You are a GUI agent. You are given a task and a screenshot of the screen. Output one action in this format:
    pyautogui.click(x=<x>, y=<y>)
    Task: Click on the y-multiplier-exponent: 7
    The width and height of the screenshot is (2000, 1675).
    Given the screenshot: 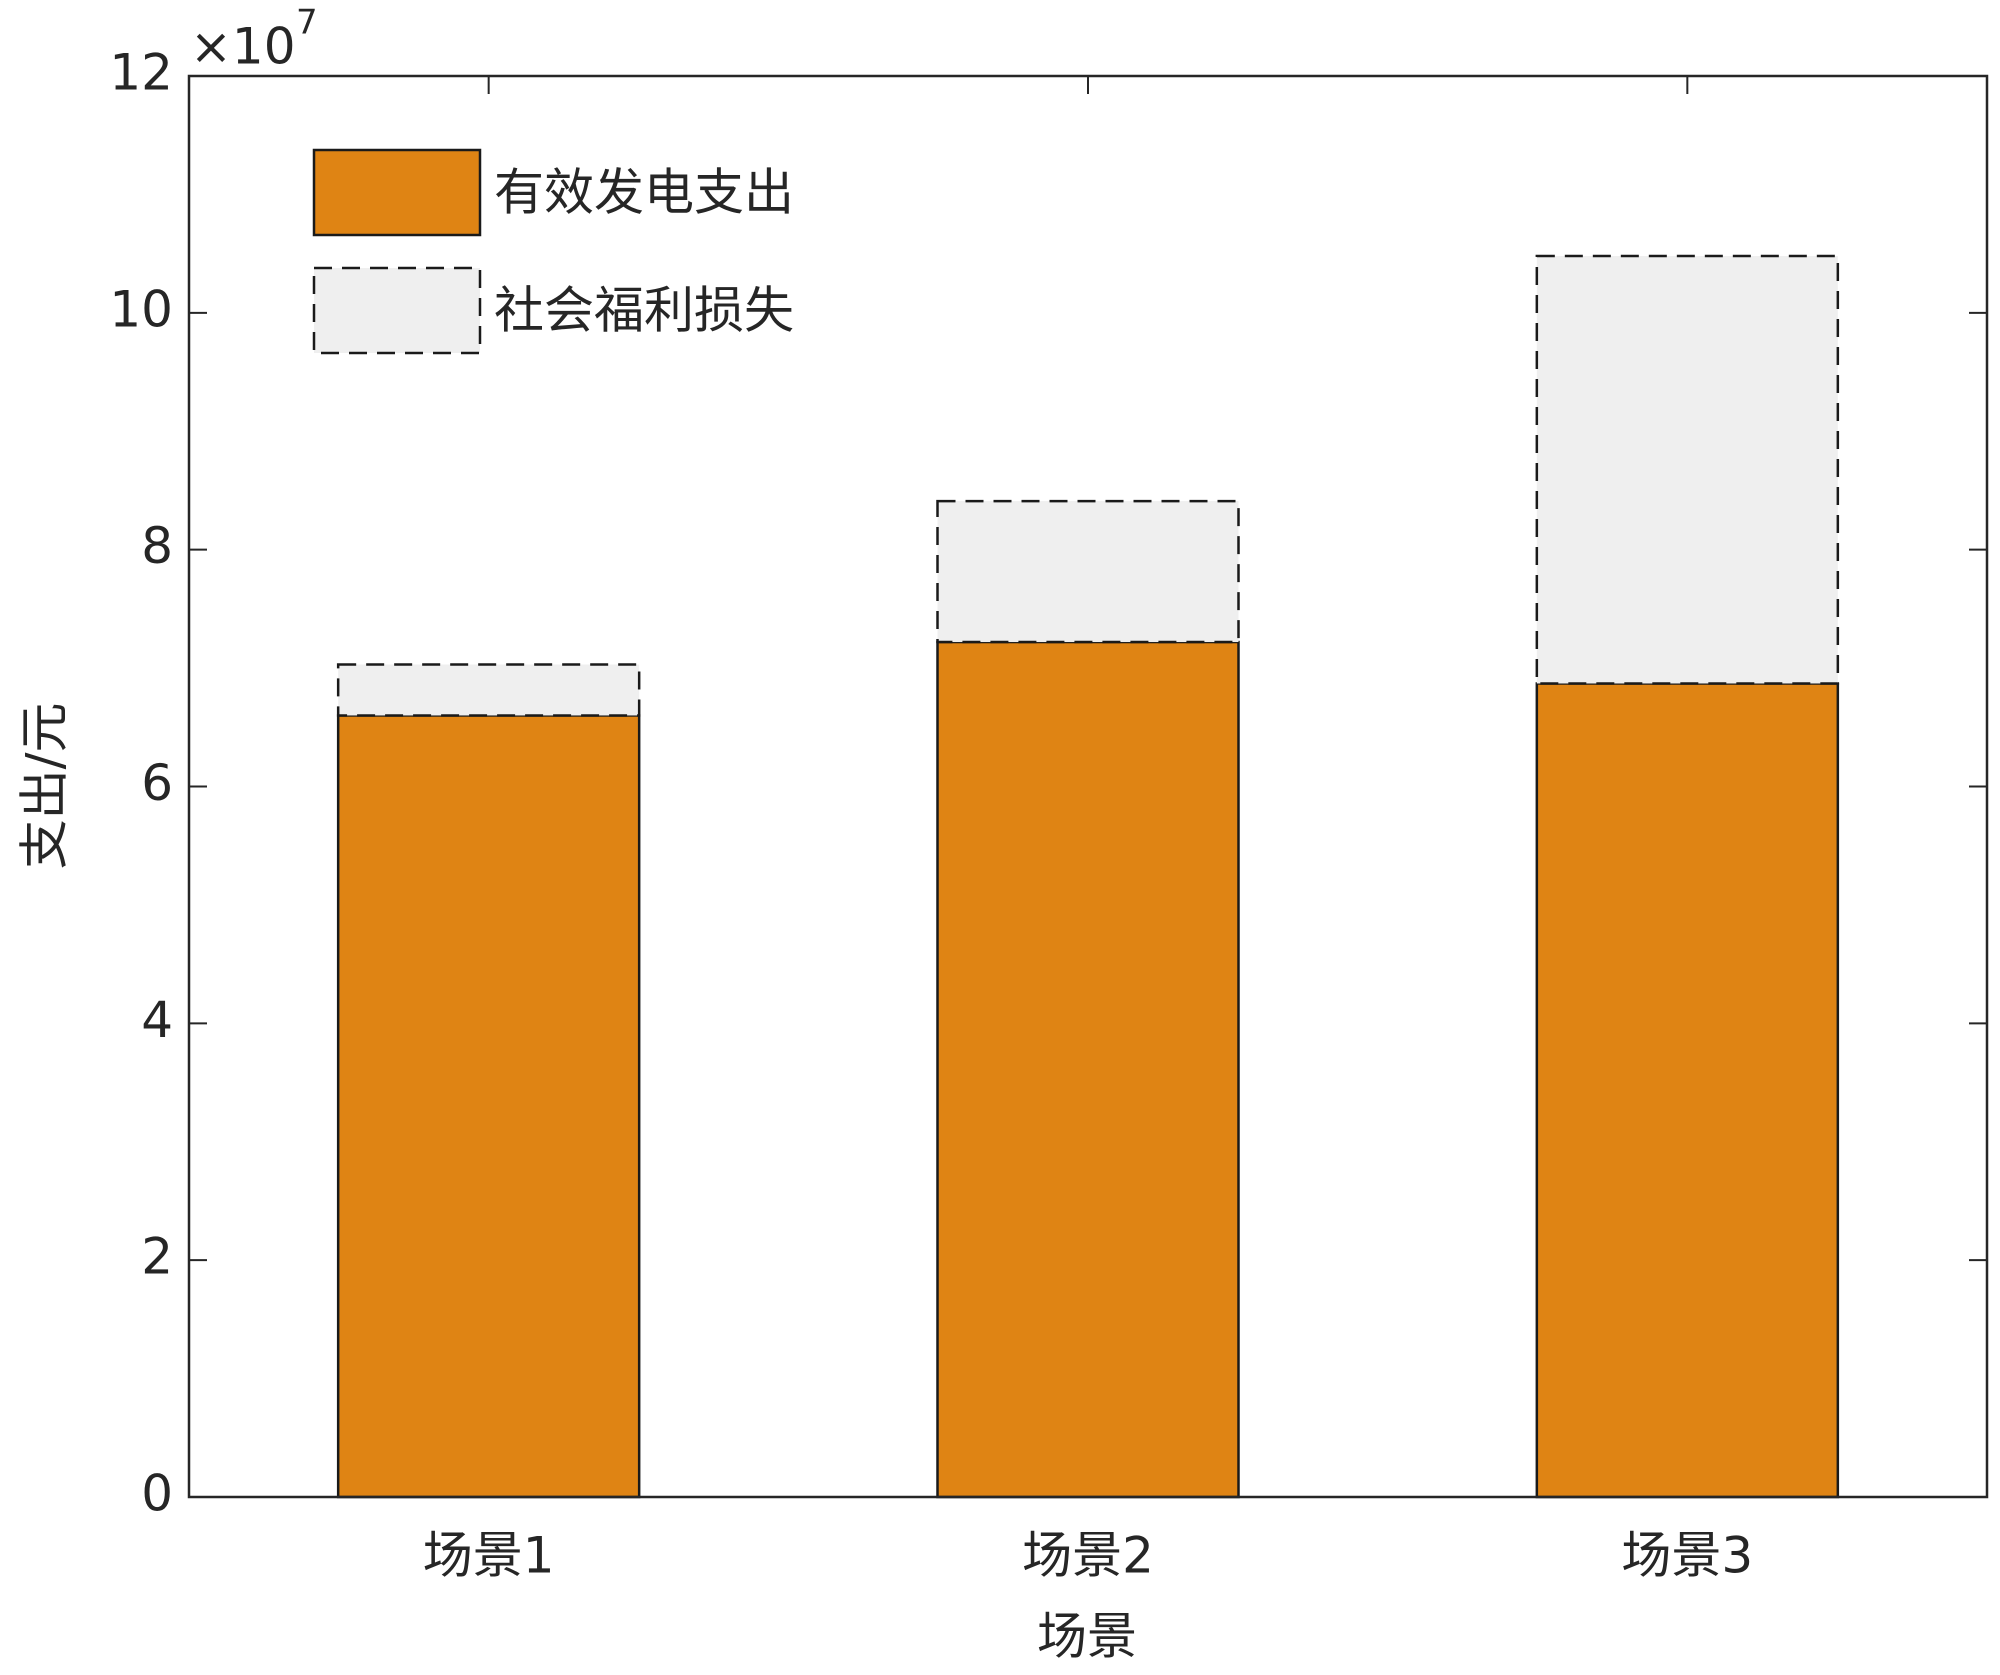 What is the action you would take?
    pyautogui.click(x=307, y=23)
    